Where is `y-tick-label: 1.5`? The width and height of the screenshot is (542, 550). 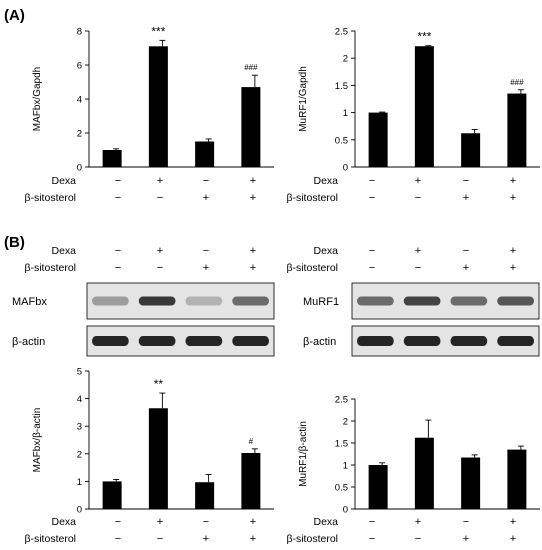
y-tick-label: 1.5 is located at coordinates (341, 86).